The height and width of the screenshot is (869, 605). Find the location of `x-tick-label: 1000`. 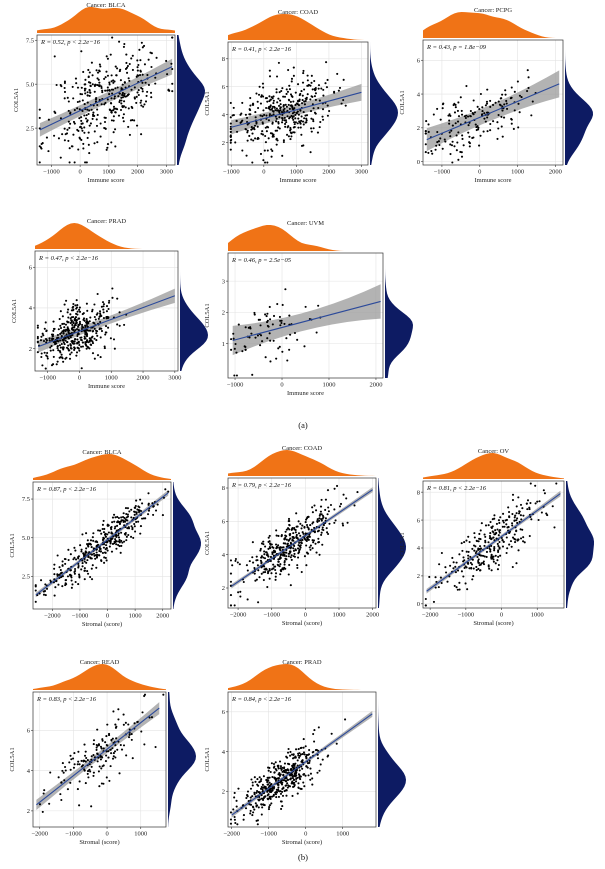

x-tick-label: 1000 is located at coordinates (140, 834).